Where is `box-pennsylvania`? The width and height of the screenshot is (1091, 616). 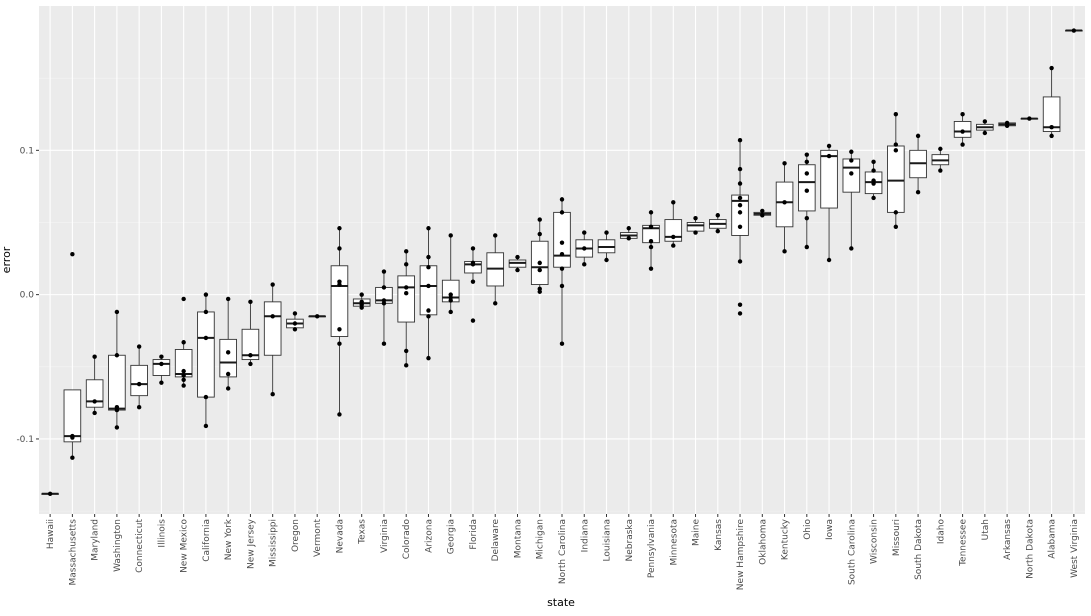
box-pennsylvania is located at coordinates (651, 240).